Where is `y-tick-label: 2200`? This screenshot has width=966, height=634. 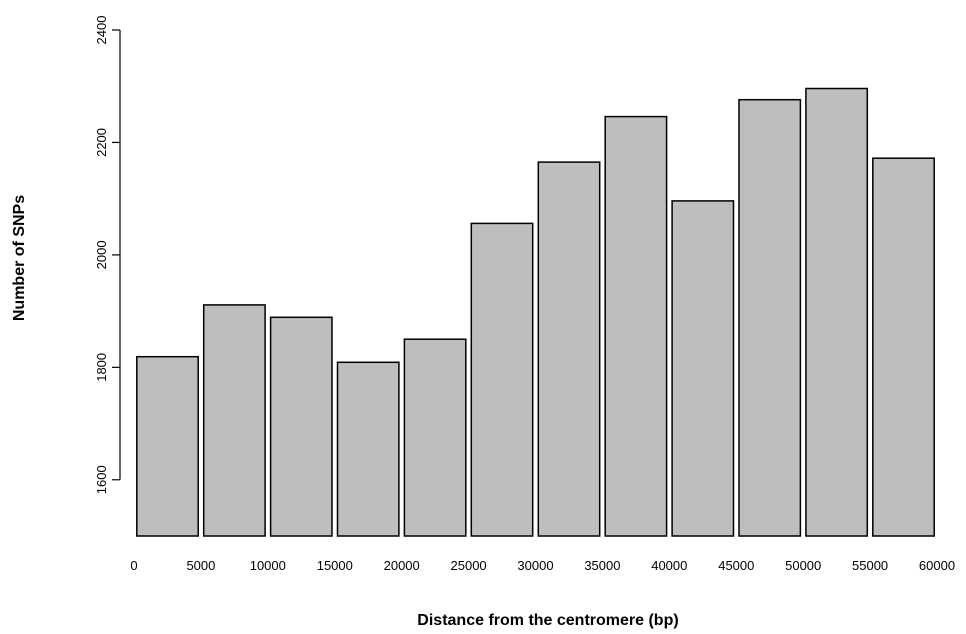 y-tick-label: 2200 is located at coordinates (101, 142).